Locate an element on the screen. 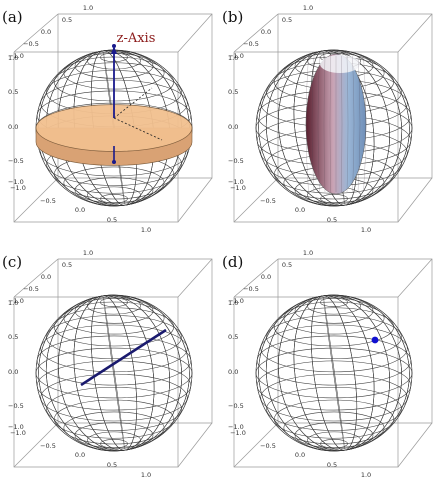 This screenshot has width=437, height=487. tick-label-top: 0.5 is located at coordinates (287, 265).